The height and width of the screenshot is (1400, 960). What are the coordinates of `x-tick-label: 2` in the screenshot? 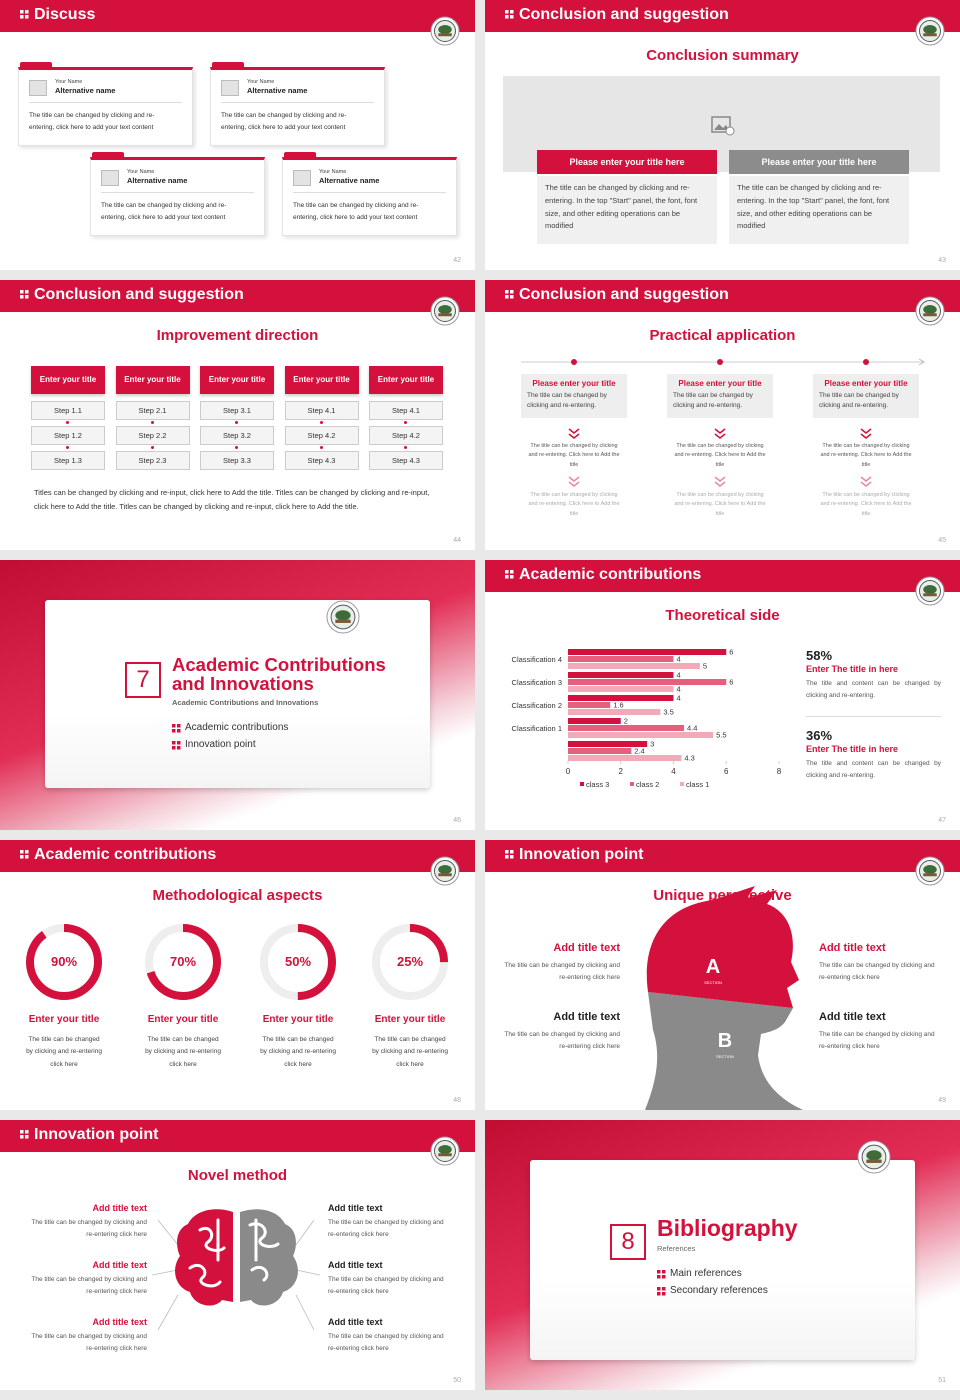 It's located at (621, 771).